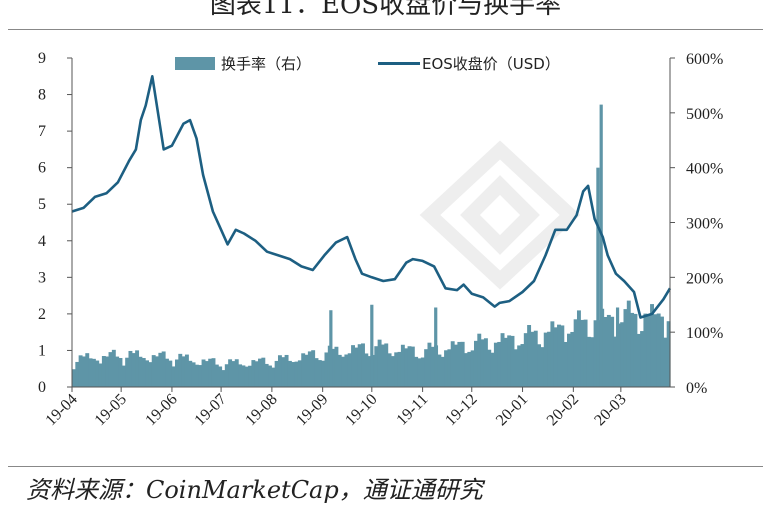 This screenshot has height=505, width=771. I want to click on right-tick-label: 100%, so click(704, 333).